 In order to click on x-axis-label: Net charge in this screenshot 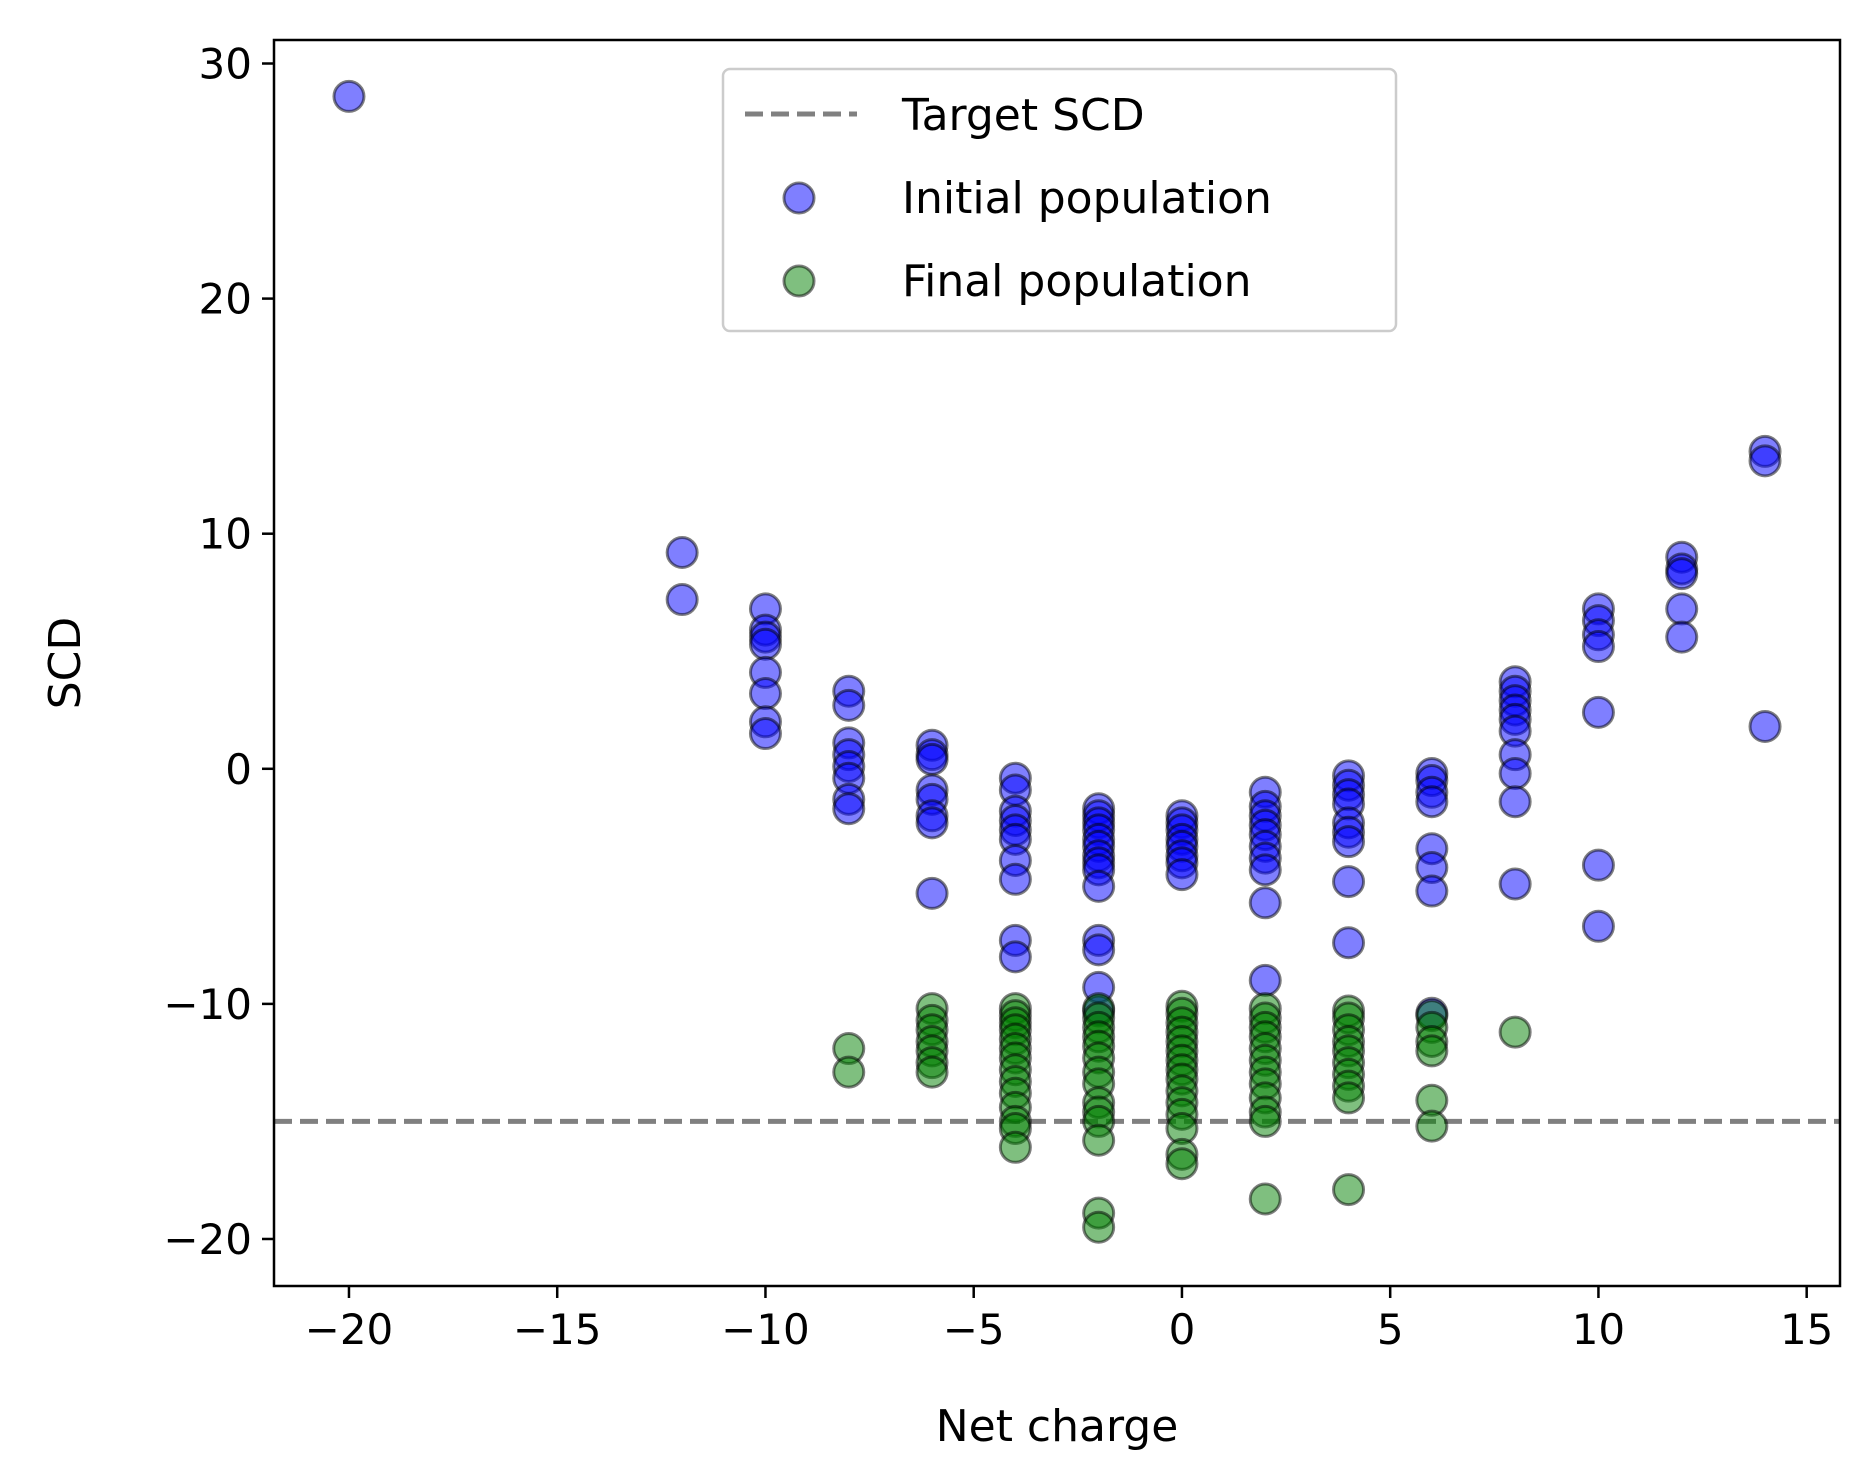, I will do `click(1057, 1426)`.